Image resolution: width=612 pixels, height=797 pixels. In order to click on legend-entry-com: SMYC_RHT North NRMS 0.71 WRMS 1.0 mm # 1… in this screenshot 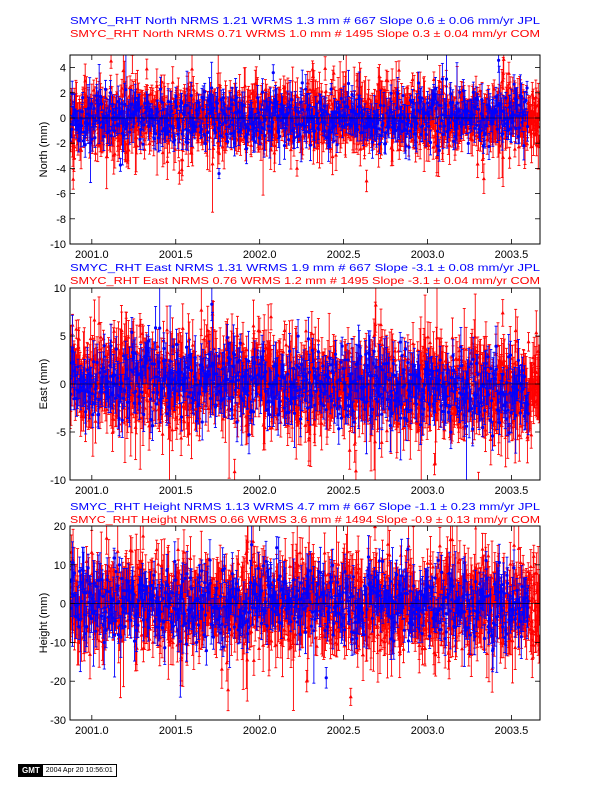, I will do `click(305, 34)`.